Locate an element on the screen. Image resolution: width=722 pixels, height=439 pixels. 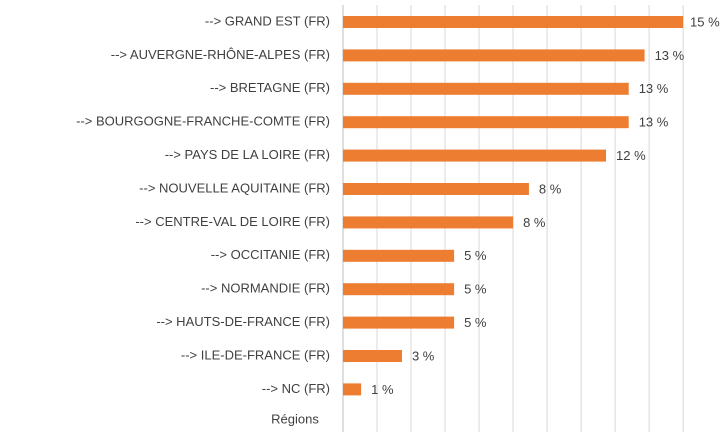
y-tick-label: --> AUVERGNE-RHÔNE-ALPES (FR) is located at coordinates (220, 54).